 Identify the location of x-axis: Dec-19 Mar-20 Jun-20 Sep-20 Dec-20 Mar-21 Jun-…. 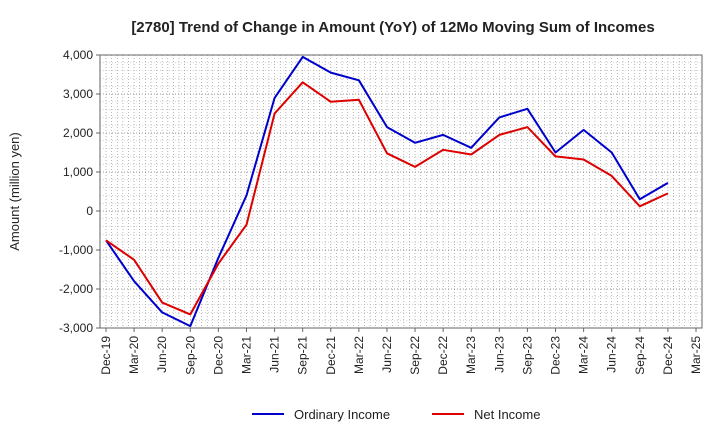
(401, 351).